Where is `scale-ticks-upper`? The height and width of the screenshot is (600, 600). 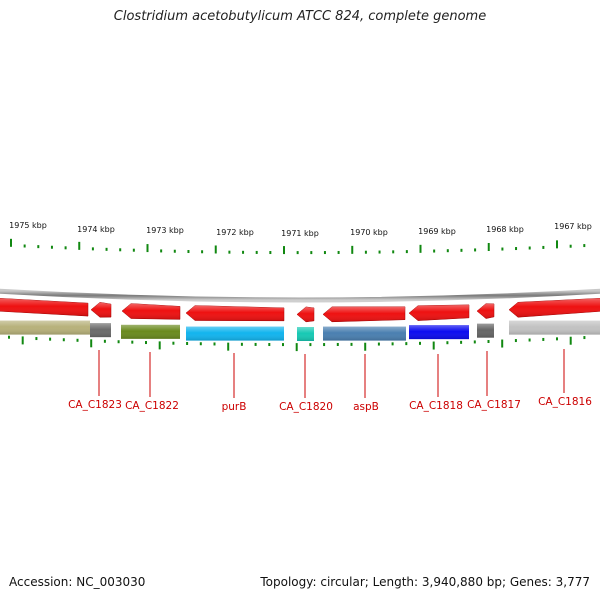
scale-ticks-upper is located at coordinates (298, 246).